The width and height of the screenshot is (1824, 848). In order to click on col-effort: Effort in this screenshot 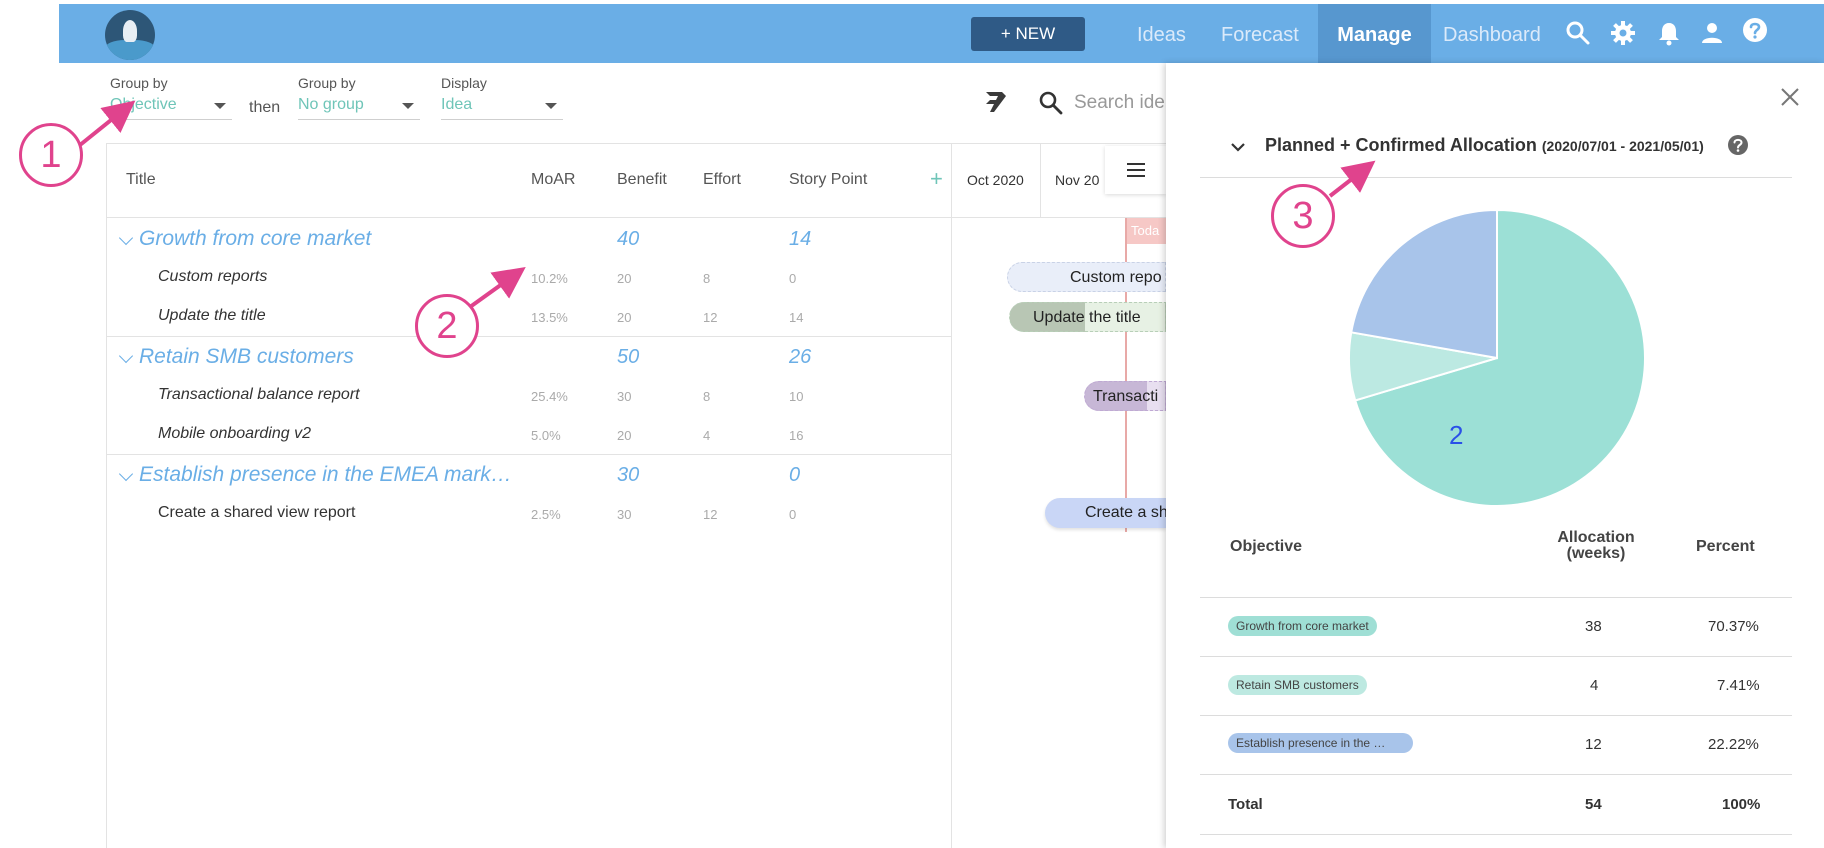, I will do `click(722, 179)`.